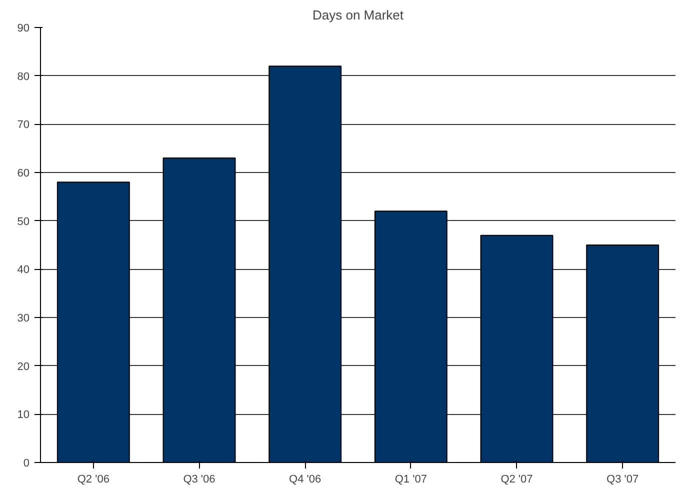 The image size is (694, 493). Describe the element at coordinates (26, 464) in the screenshot. I see `y-tick-label: 0` at that location.